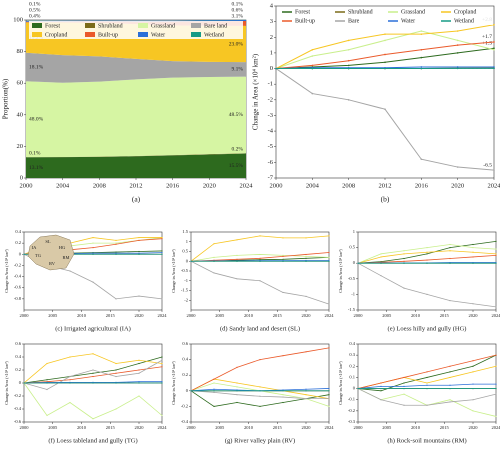 The height and width of the screenshot is (449, 500). I want to click on x-tick-label: 2008, so click(348, 185).